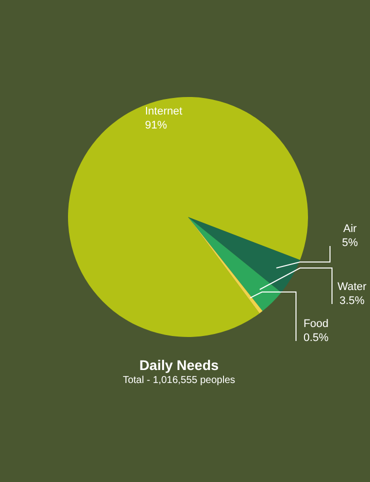 The image size is (370, 482). What do you see at coordinates (350, 243) in the screenshot?
I see `data-label: 5%` at bounding box center [350, 243].